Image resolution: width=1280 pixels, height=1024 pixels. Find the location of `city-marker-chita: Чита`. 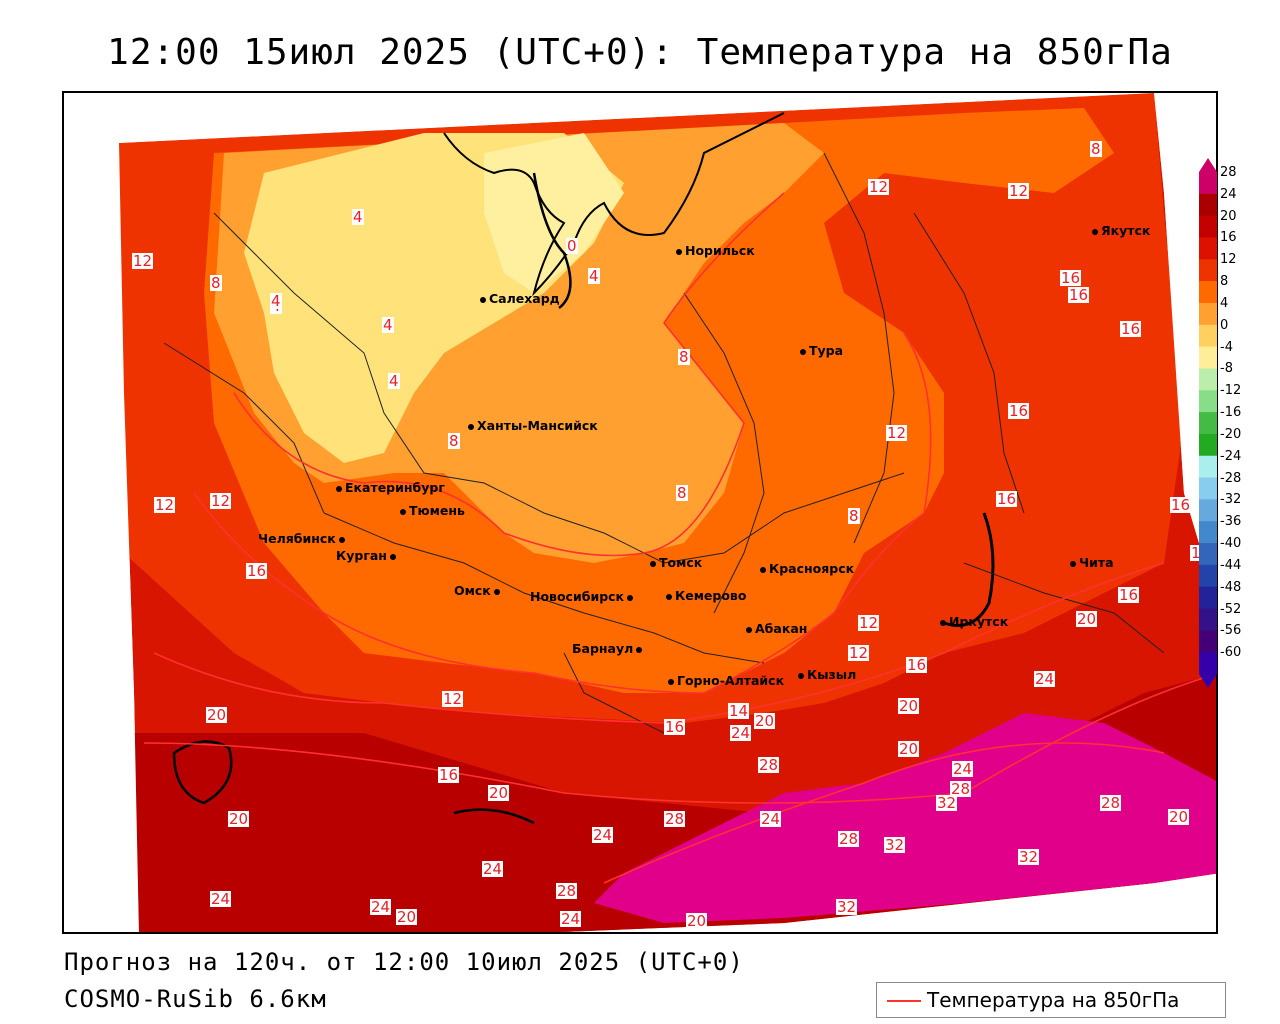

city-marker-chita: Чита is located at coordinates (1092, 562).